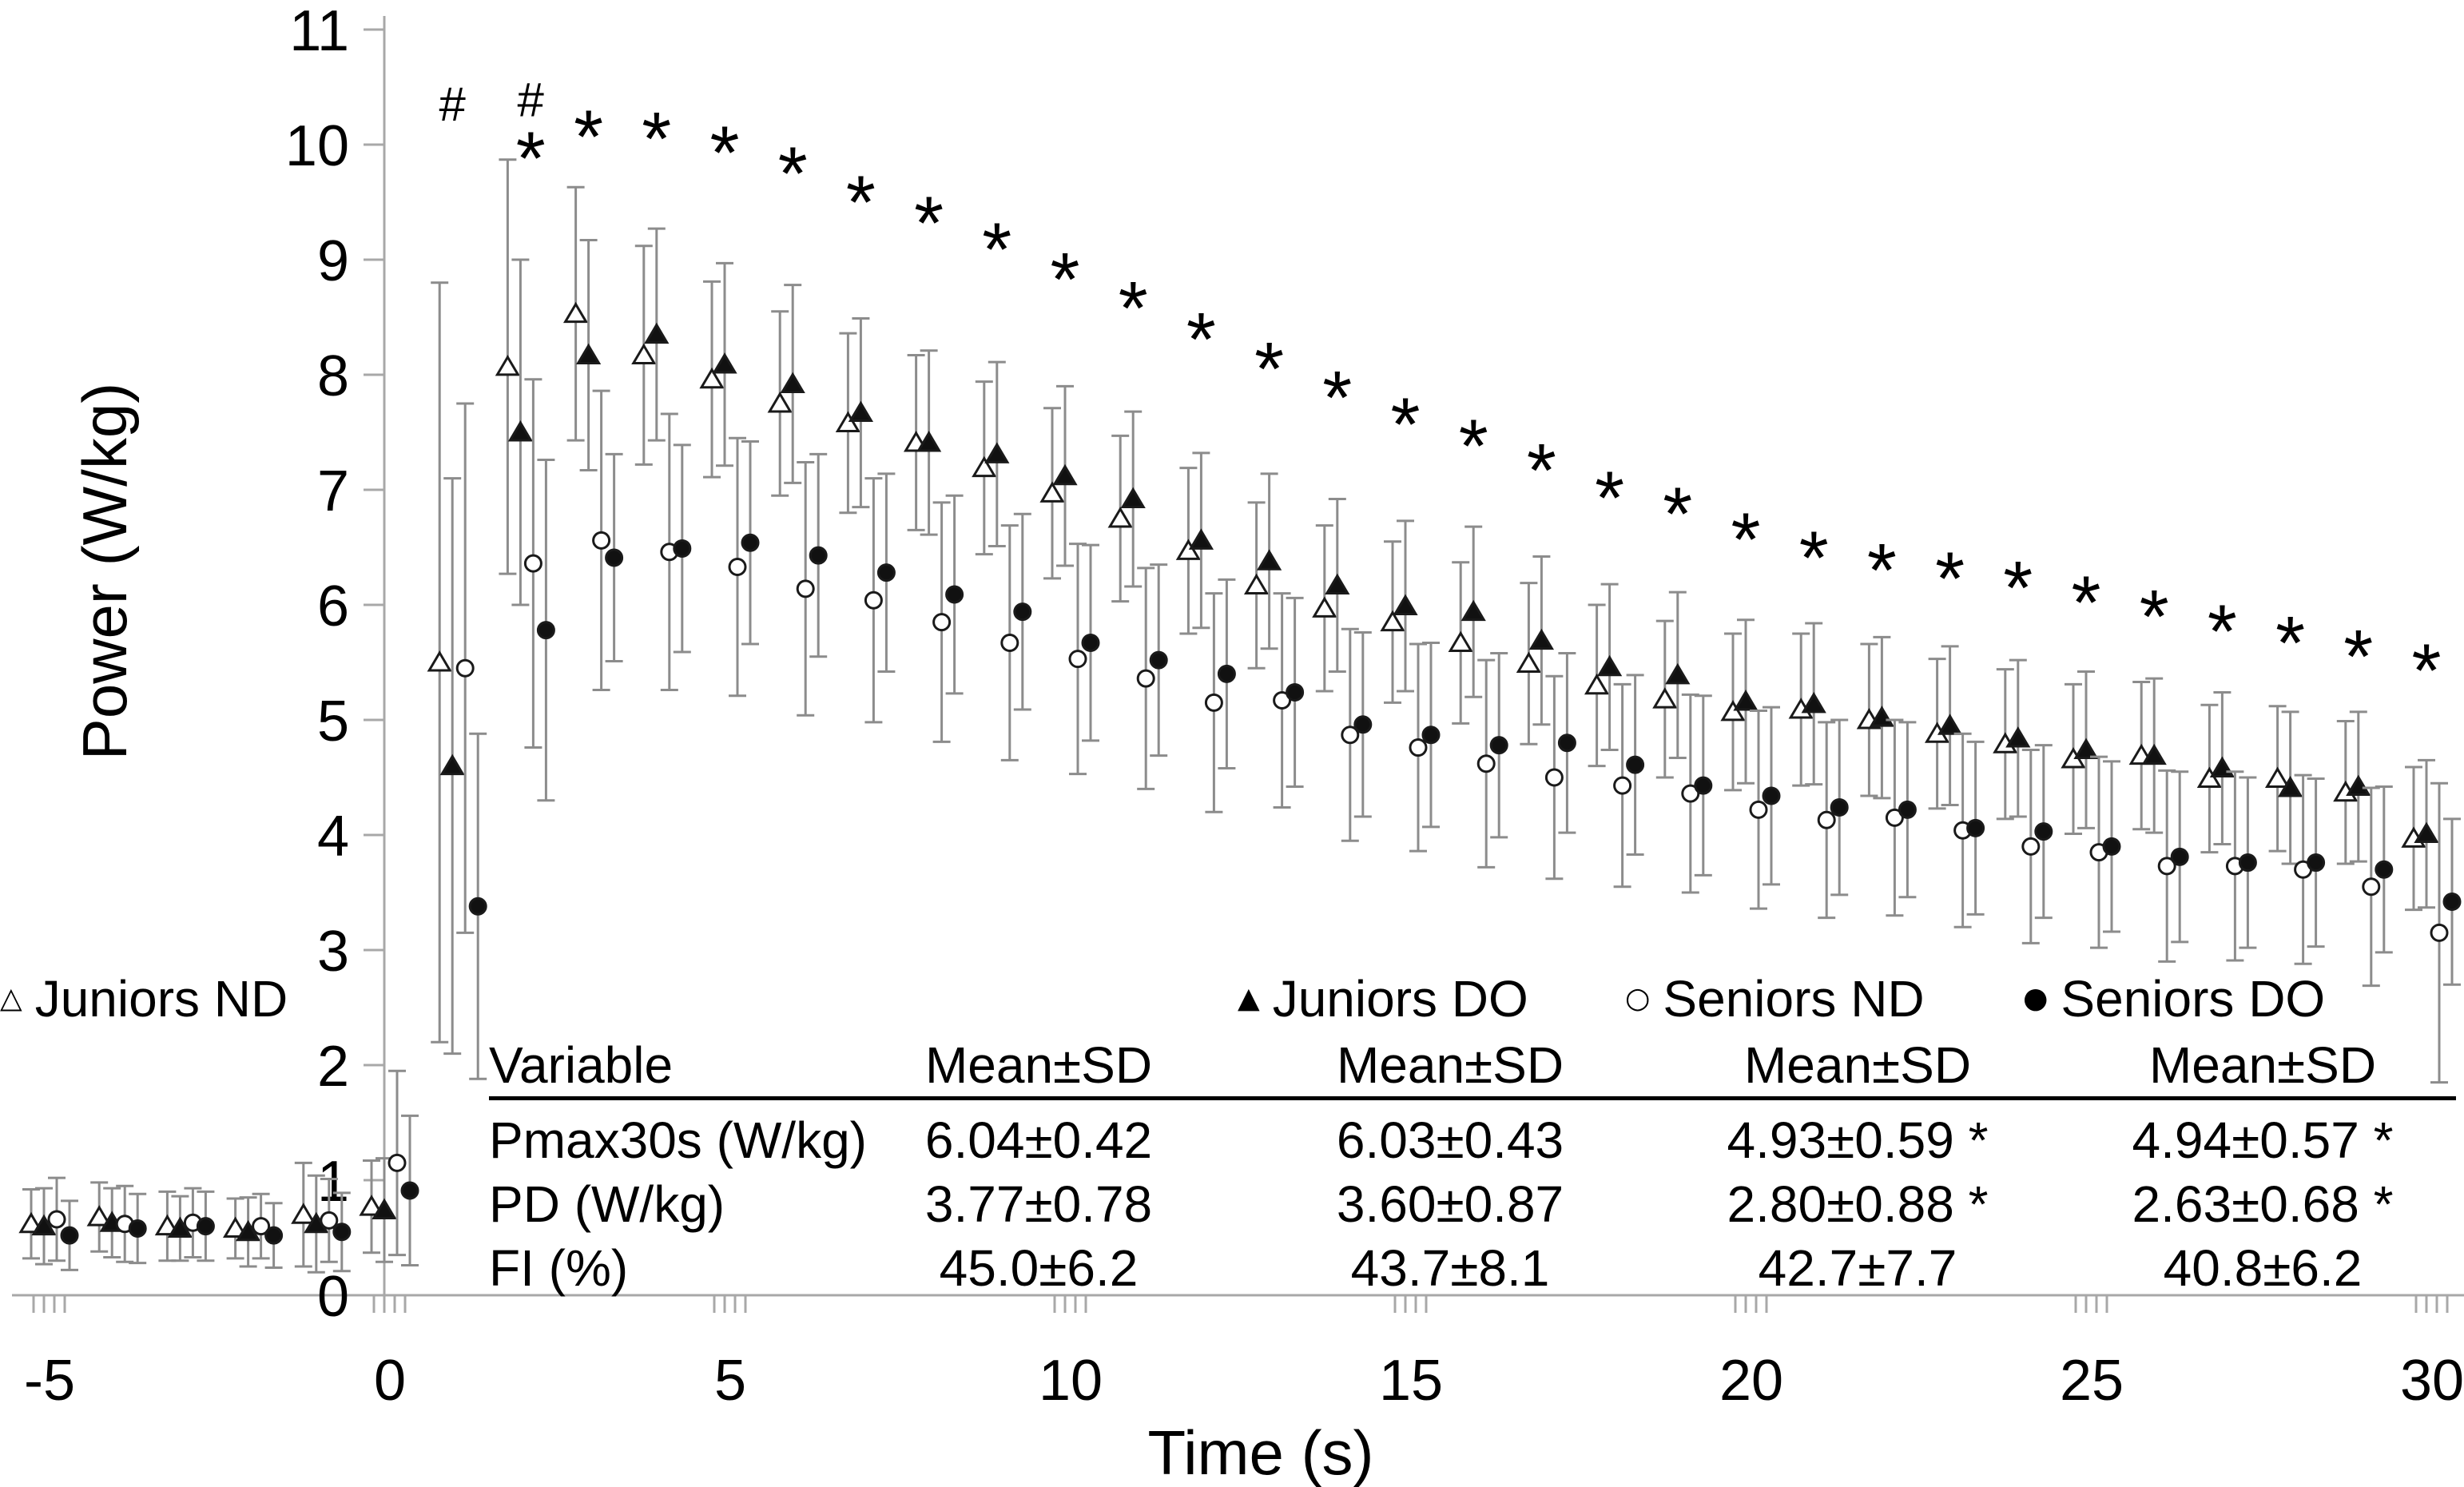 The height and width of the screenshot is (1487, 2464). Describe the element at coordinates (333, 606) in the screenshot. I see `svg-text: 6` at that location.